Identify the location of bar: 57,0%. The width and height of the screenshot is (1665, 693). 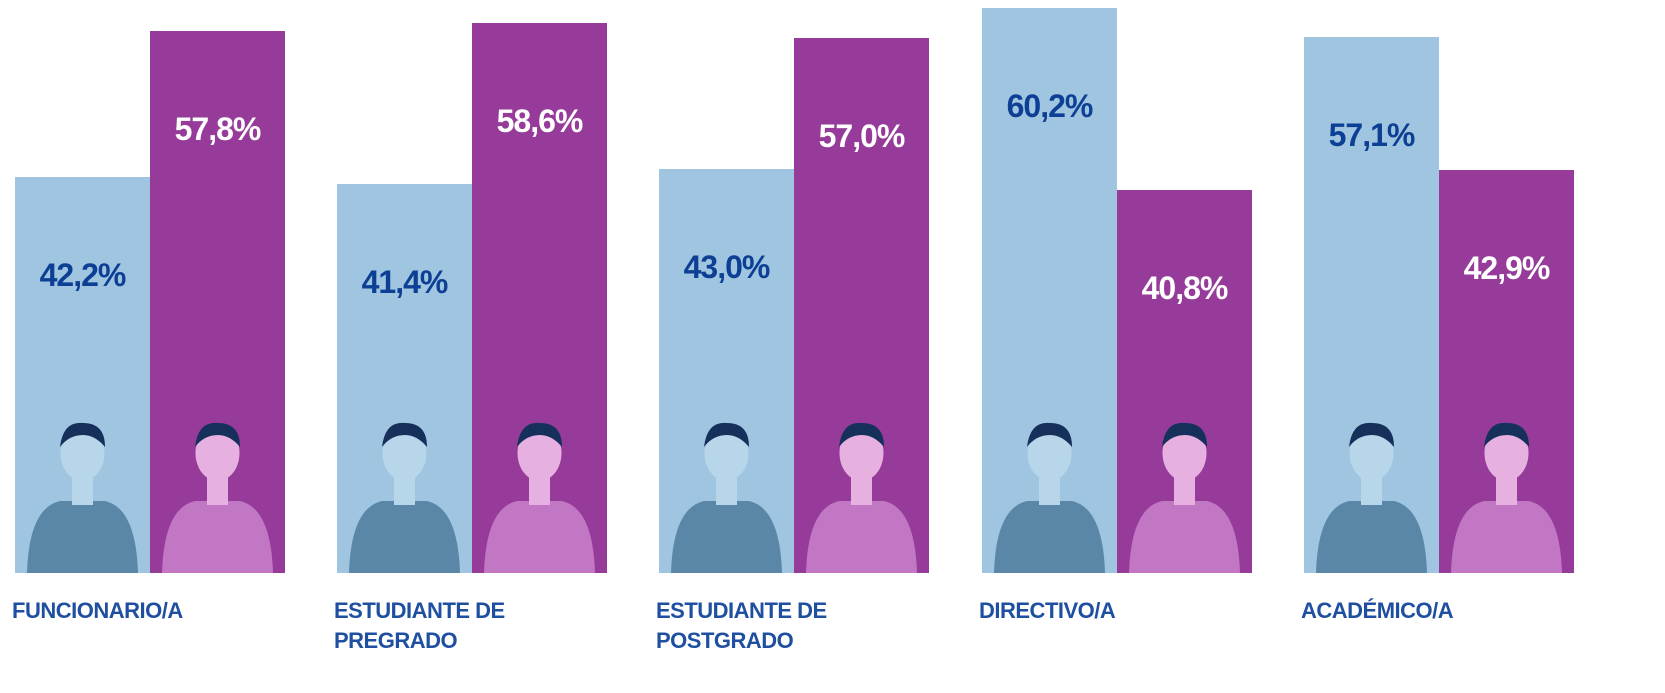
(861, 305).